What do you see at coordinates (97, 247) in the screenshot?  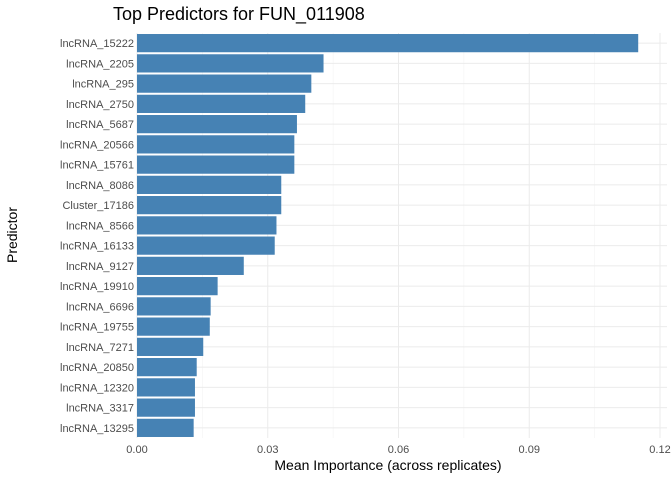 I see `y-tick-label: lncRNA_16133` at bounding box center [97, 247].